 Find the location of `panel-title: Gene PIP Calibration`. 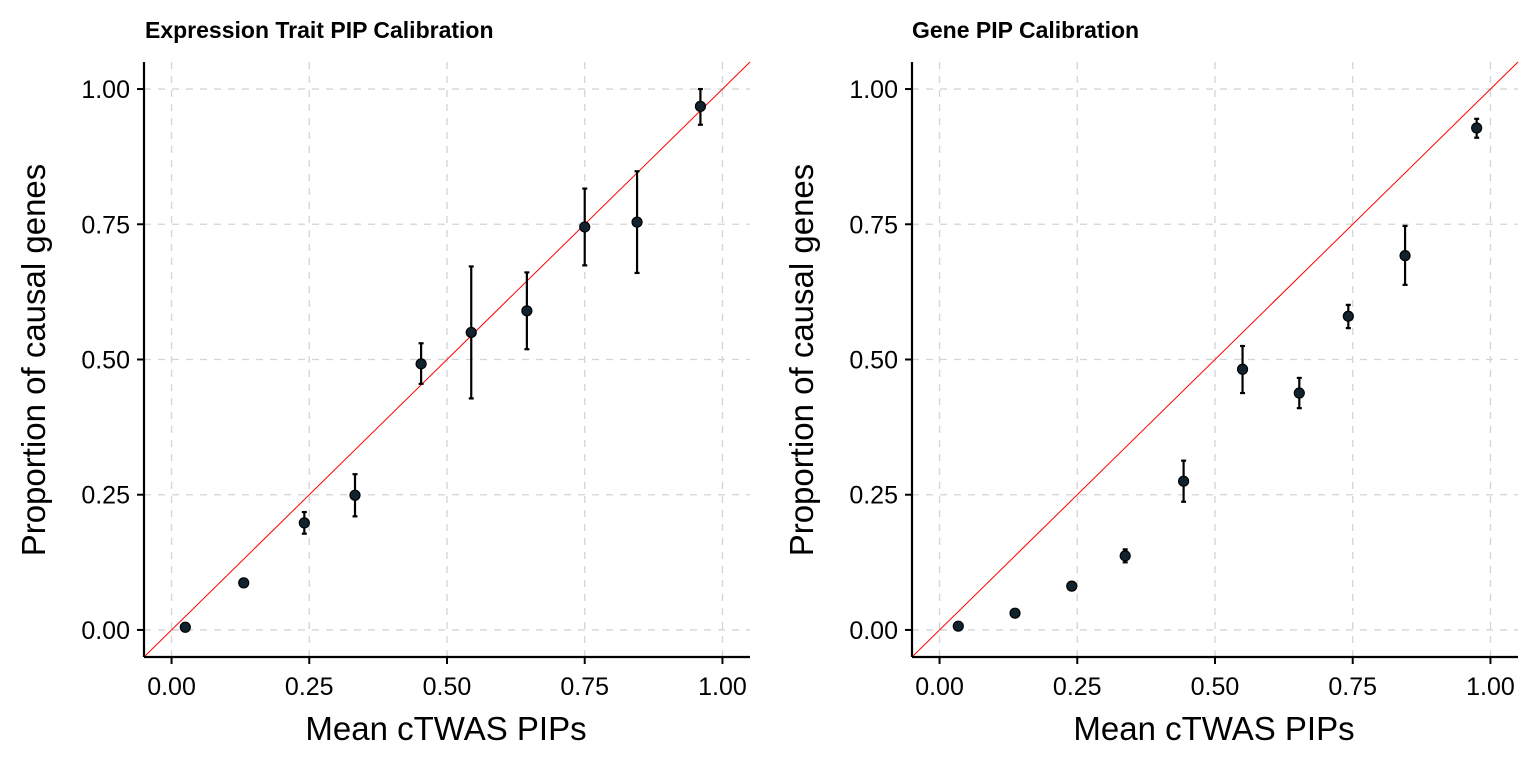

panel-title: Gene PIP Calibration is located at coordinates (1025, 30).